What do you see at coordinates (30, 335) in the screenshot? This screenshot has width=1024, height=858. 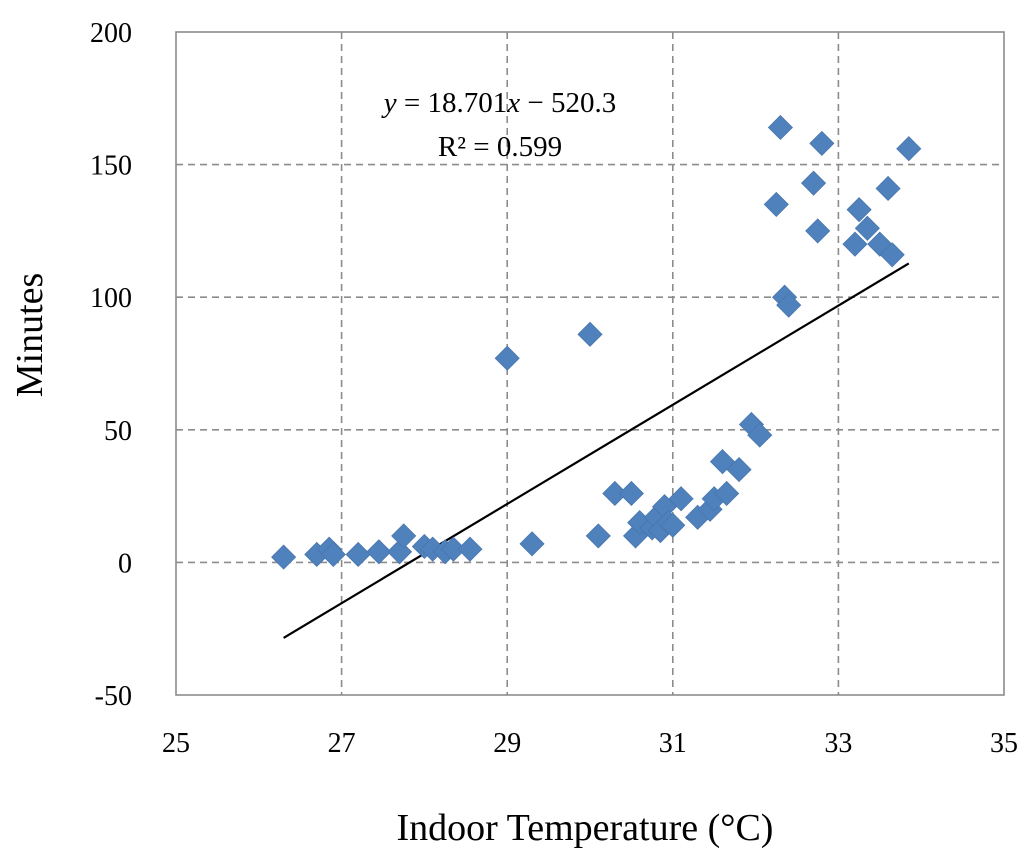 I see `y-axis-title: Minutes` at bounding box center [30, 335].